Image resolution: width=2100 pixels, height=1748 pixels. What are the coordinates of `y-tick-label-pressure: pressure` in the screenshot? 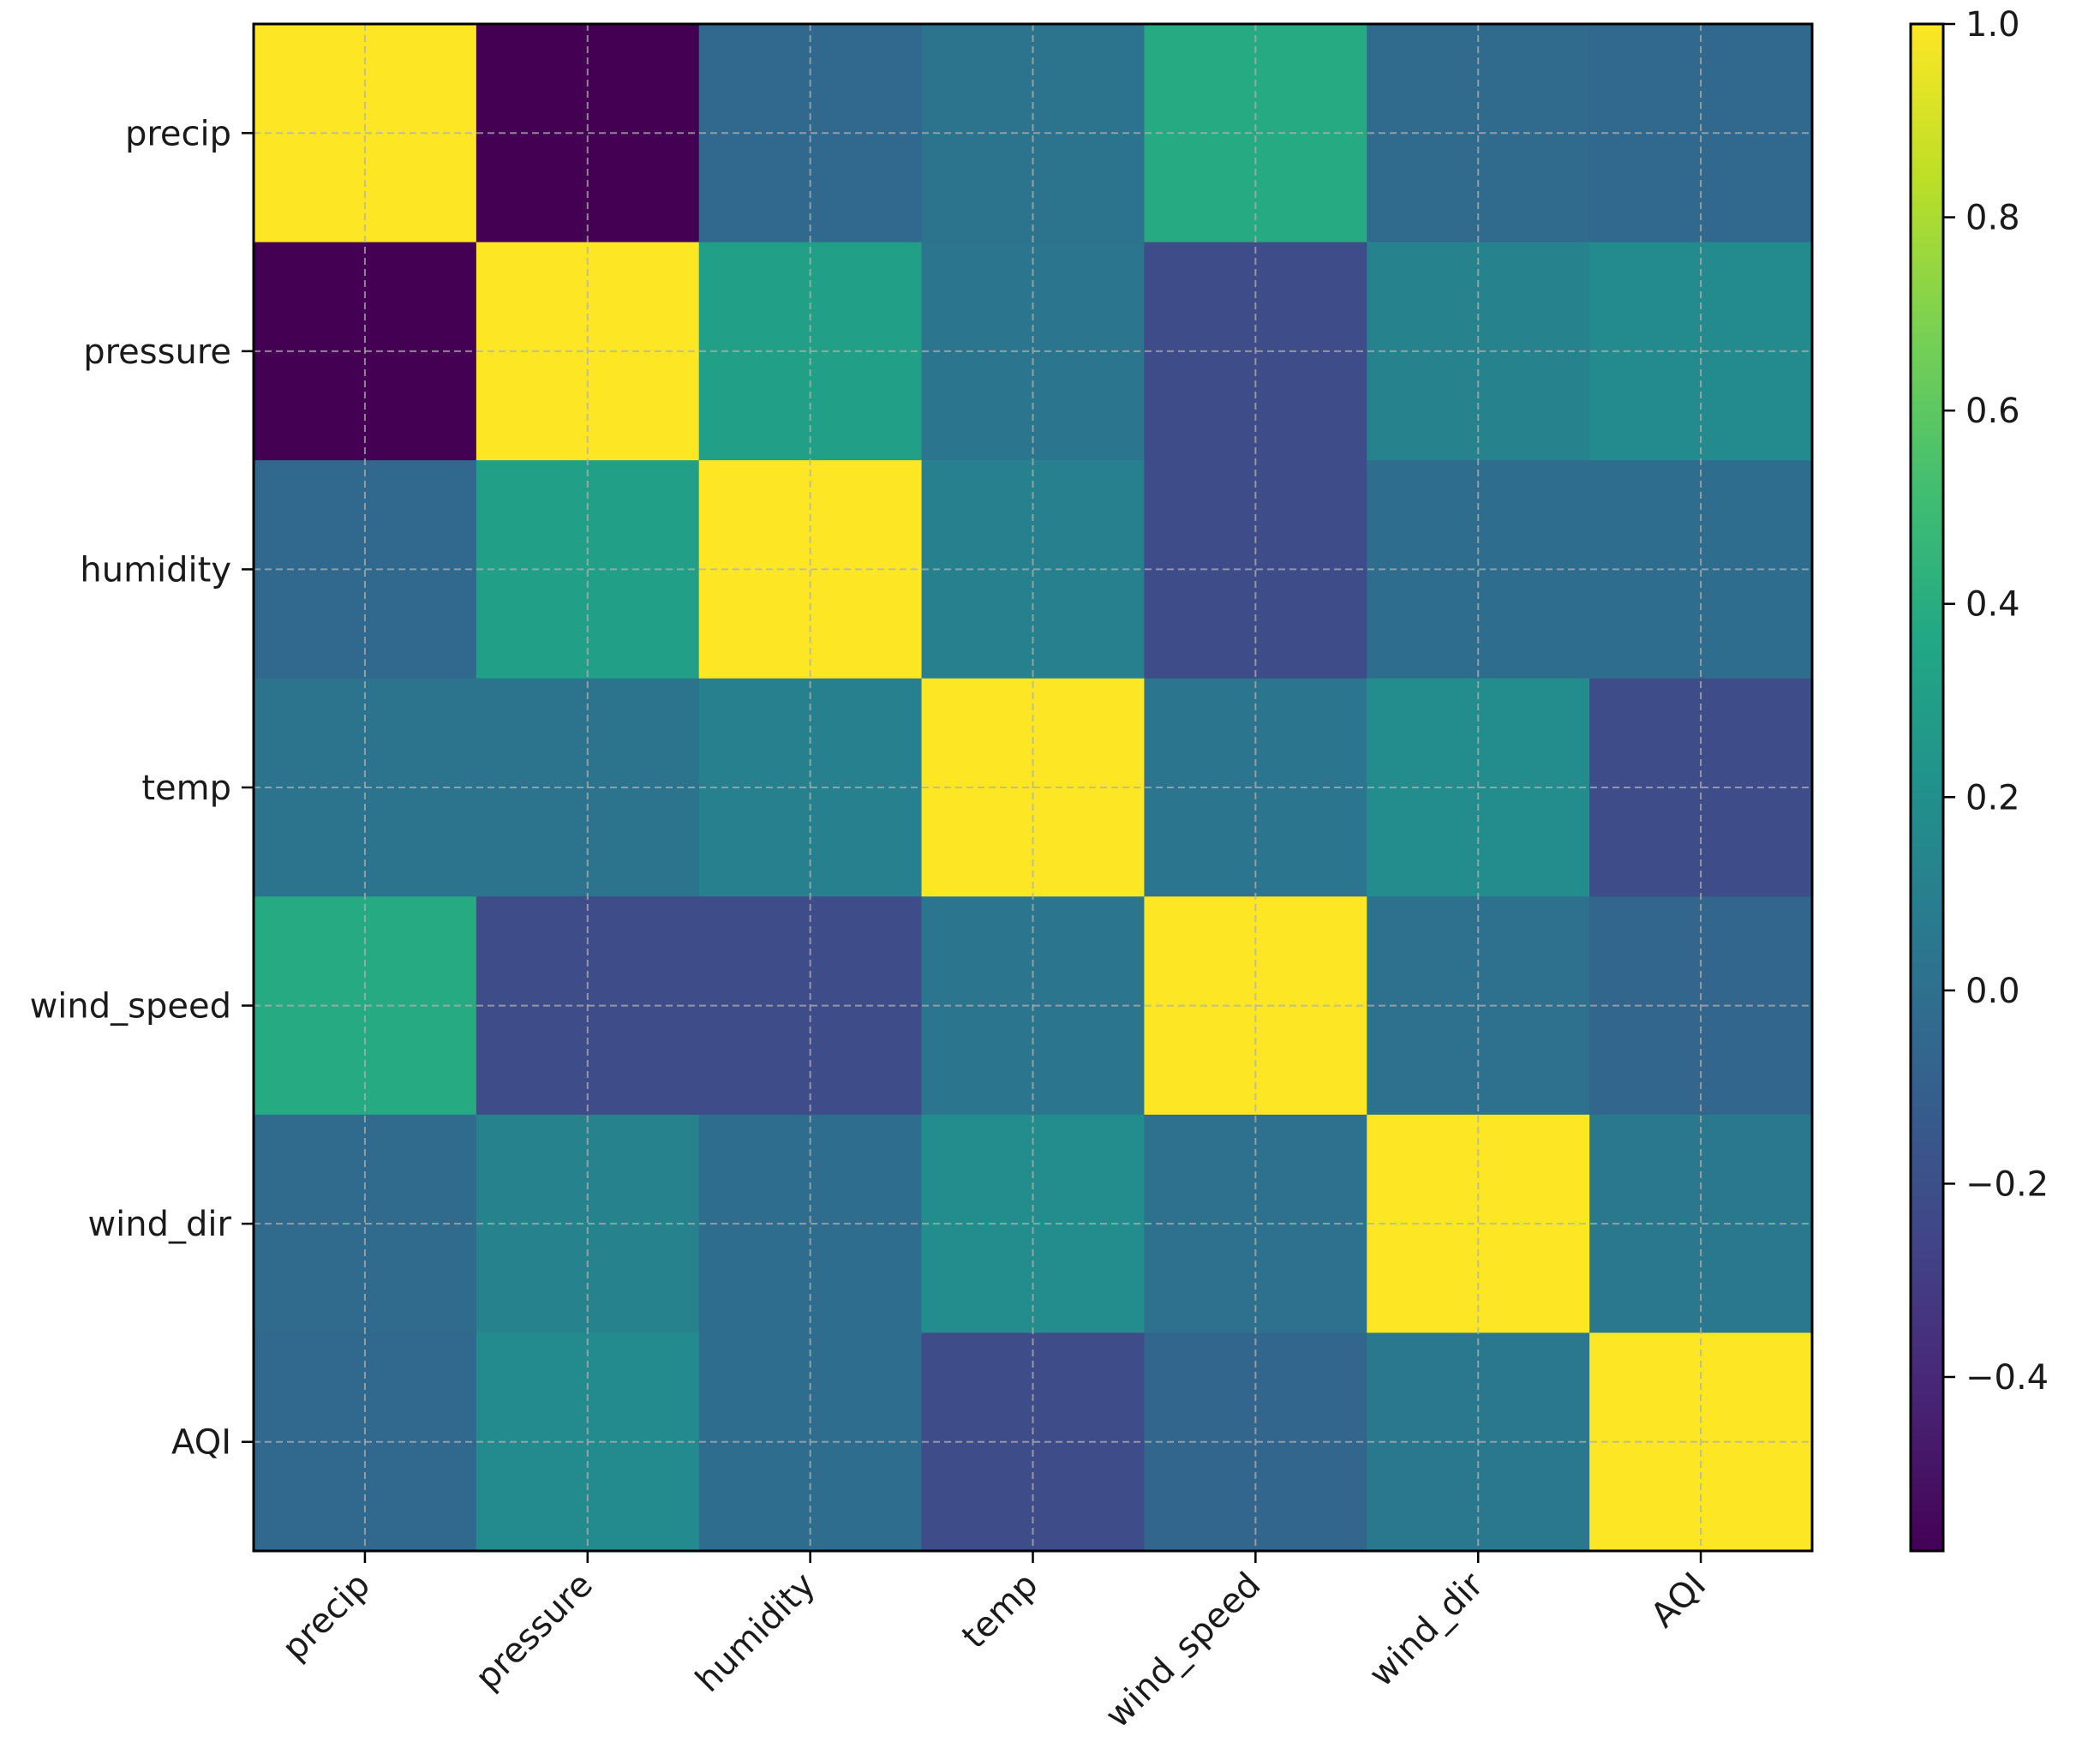 It's located at (157, 352).